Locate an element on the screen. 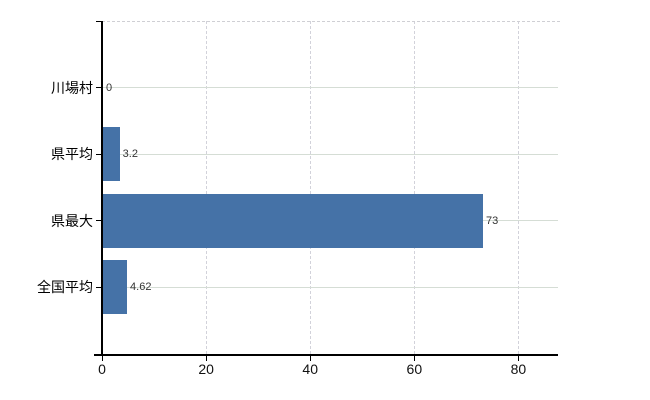  x-tick-label: 60 is located at coordinates (414, 369).